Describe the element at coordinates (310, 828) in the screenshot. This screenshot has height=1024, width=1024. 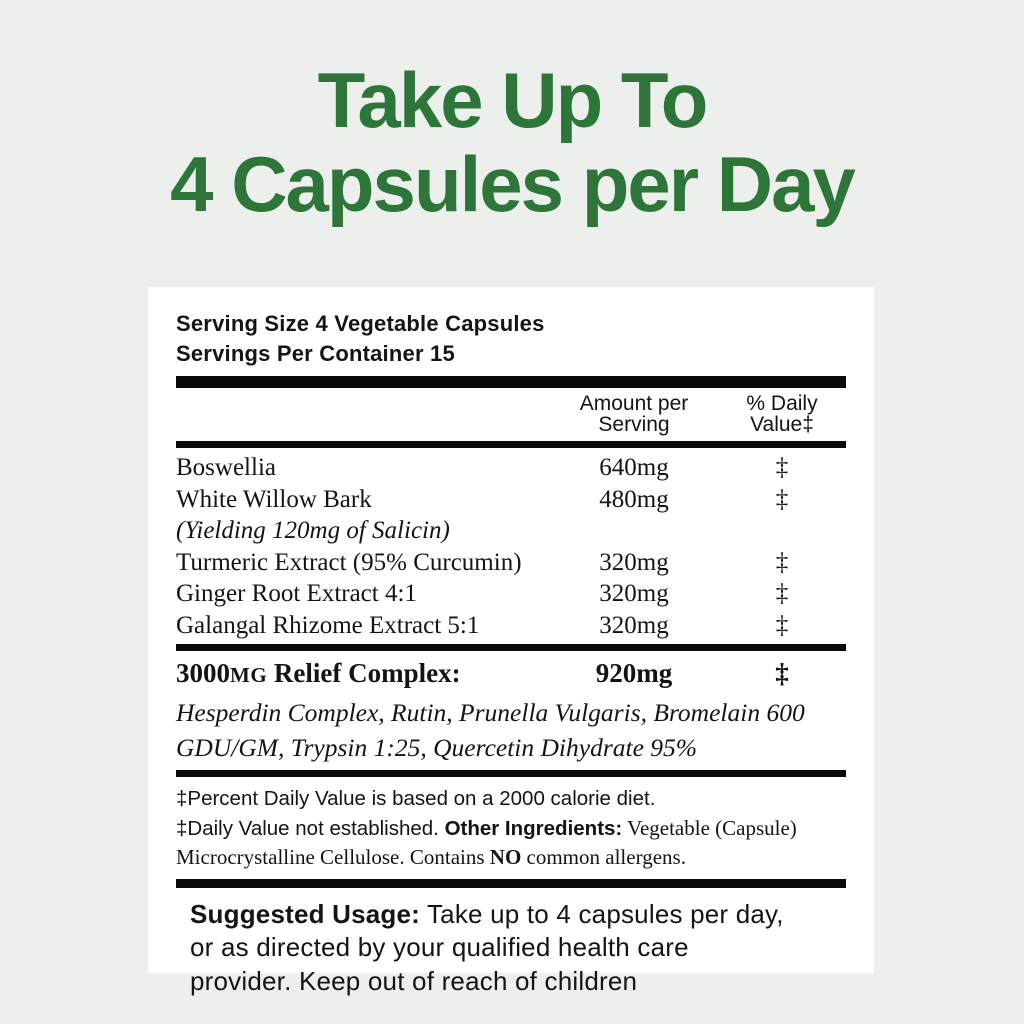
I see `footnote-dv-not-established: ‡Daily Value not established.` at that location.